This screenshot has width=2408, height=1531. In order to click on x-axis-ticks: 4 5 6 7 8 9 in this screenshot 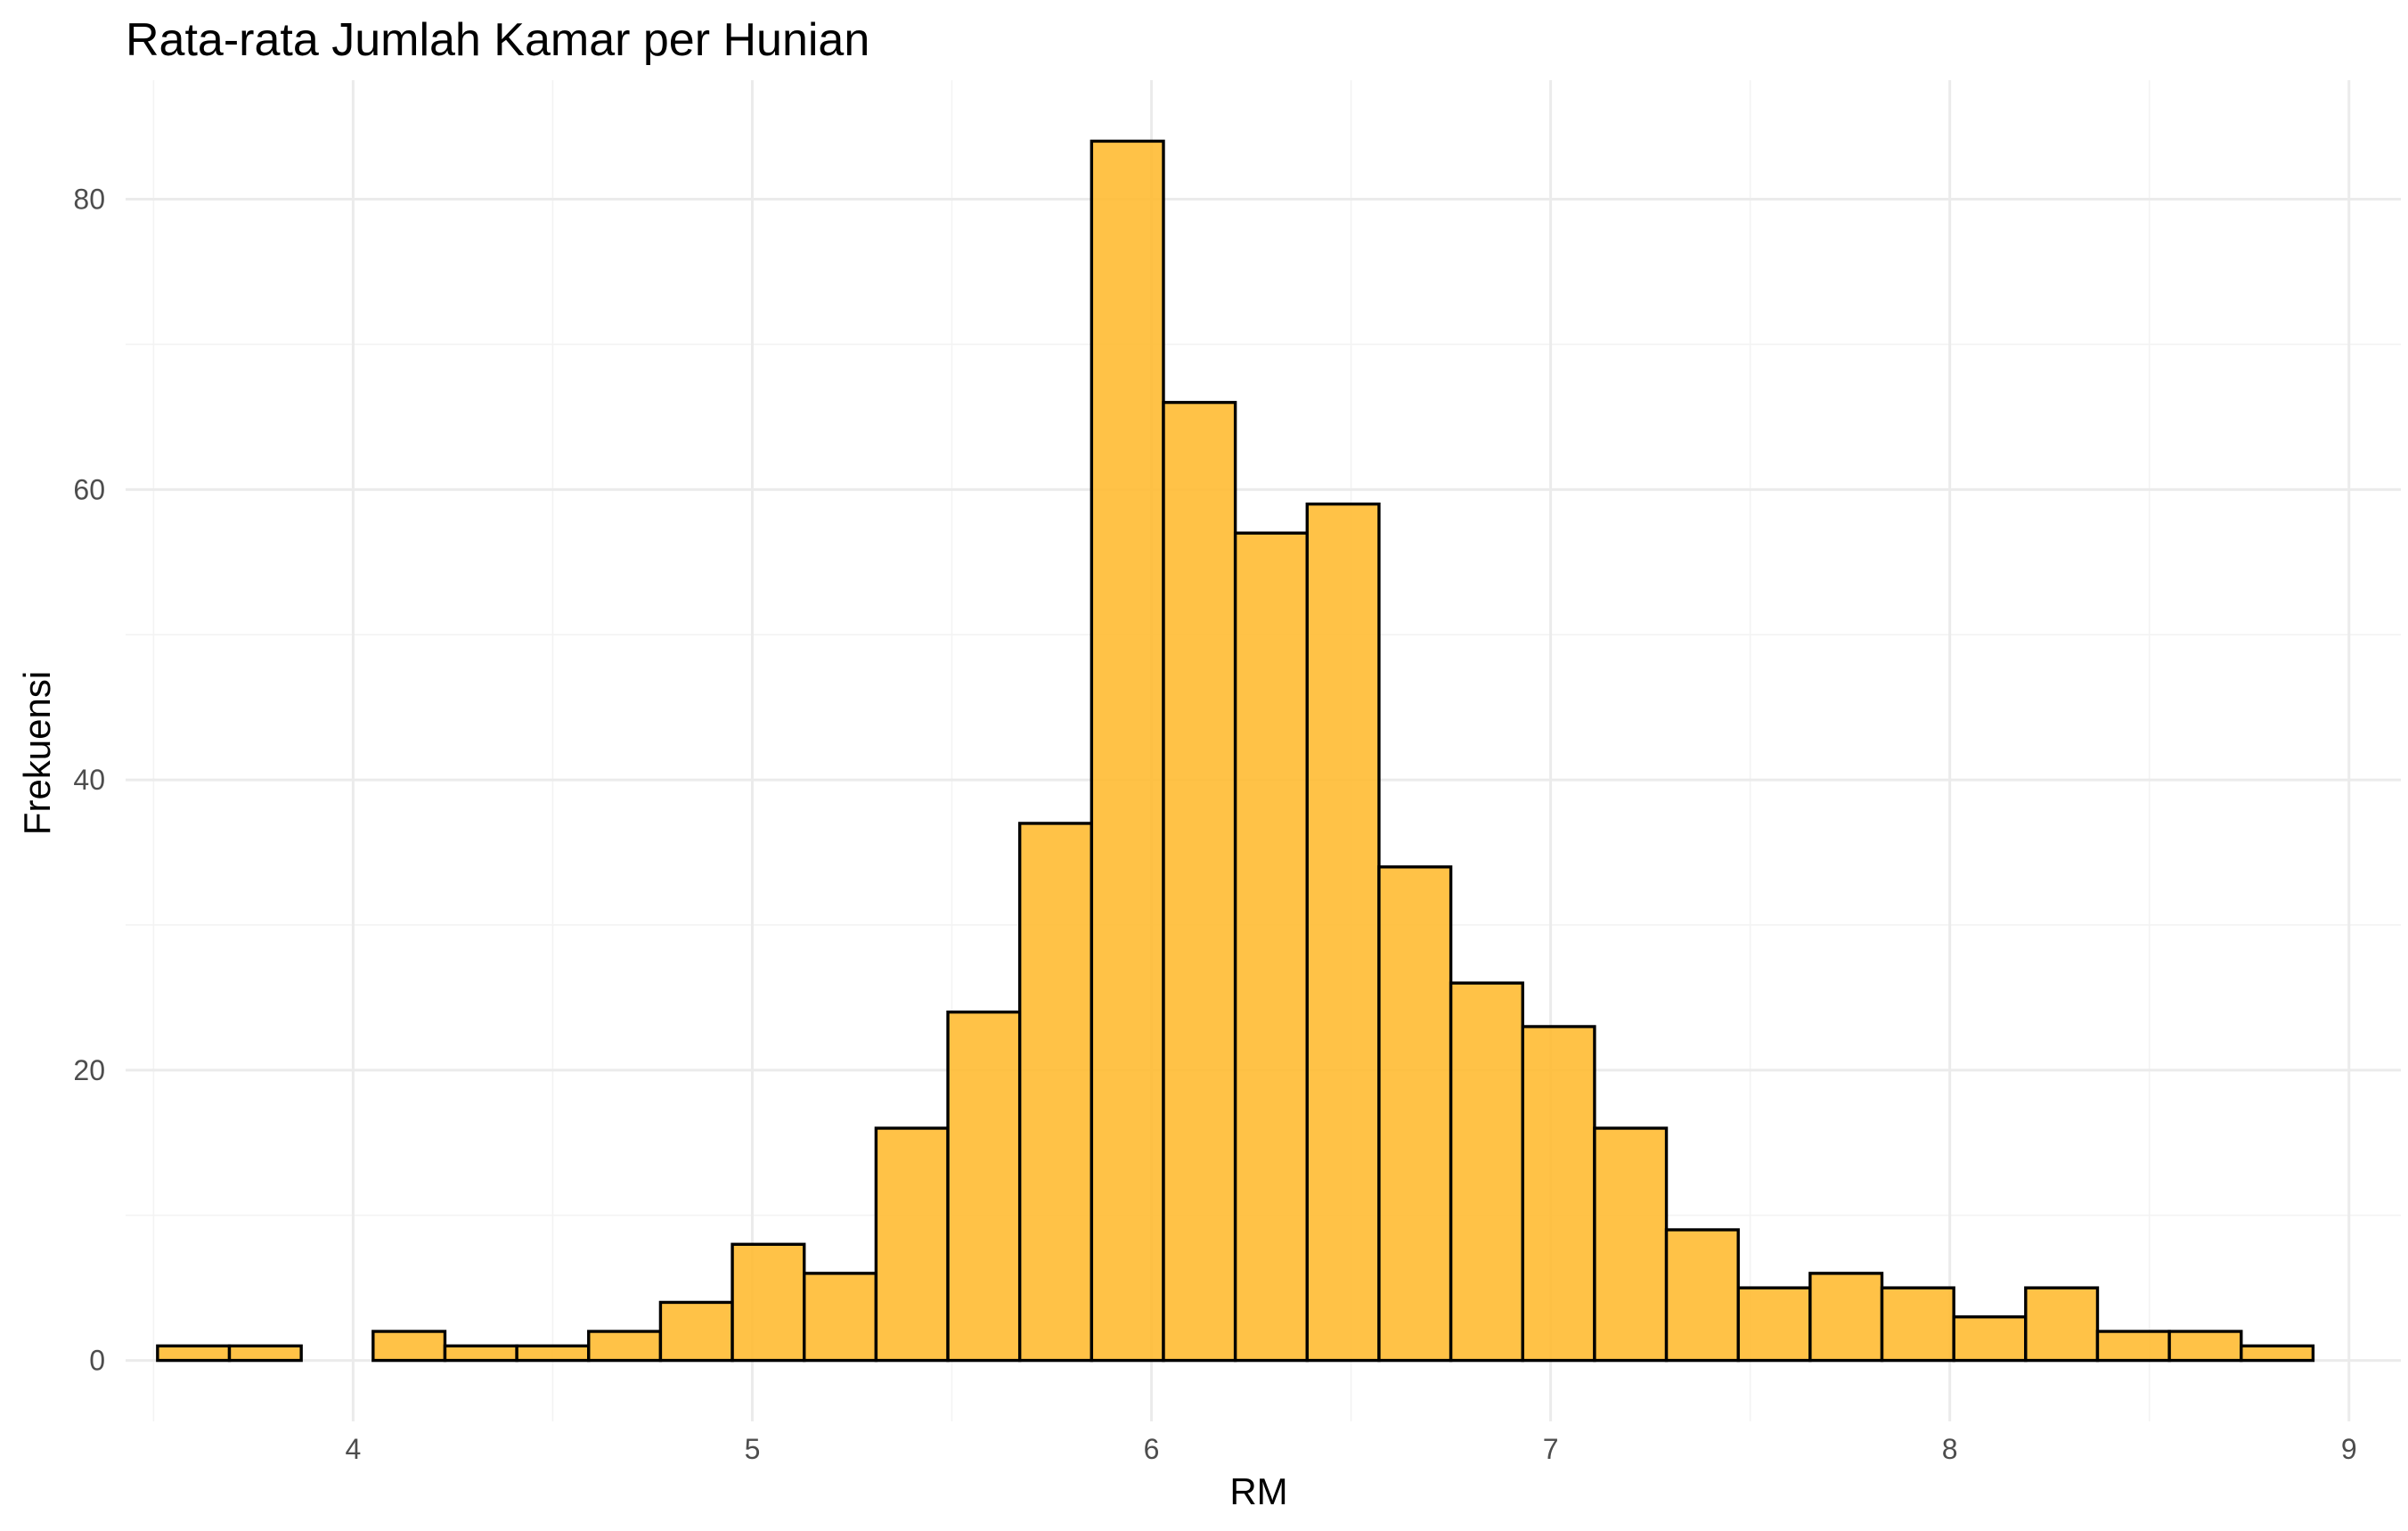, I will do `click(1351, 1449)`.